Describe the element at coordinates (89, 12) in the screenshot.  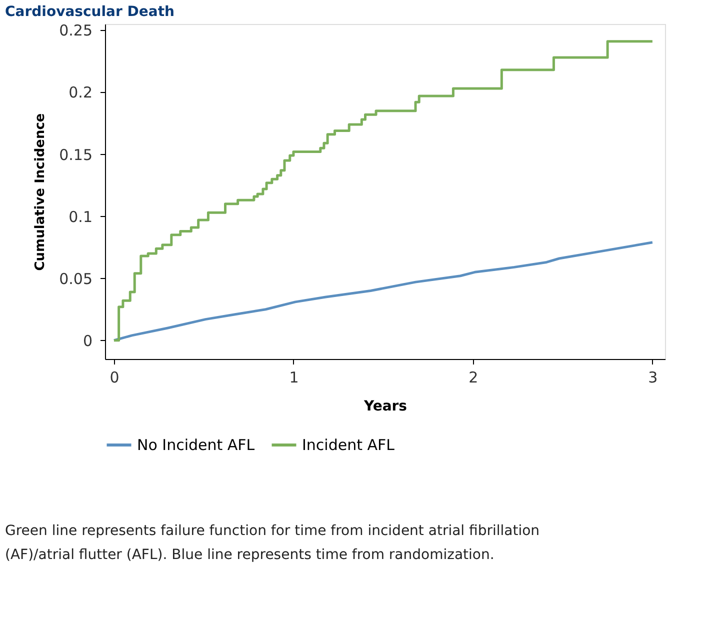
I see `chart-title: Cardiovascular Death` at that location.